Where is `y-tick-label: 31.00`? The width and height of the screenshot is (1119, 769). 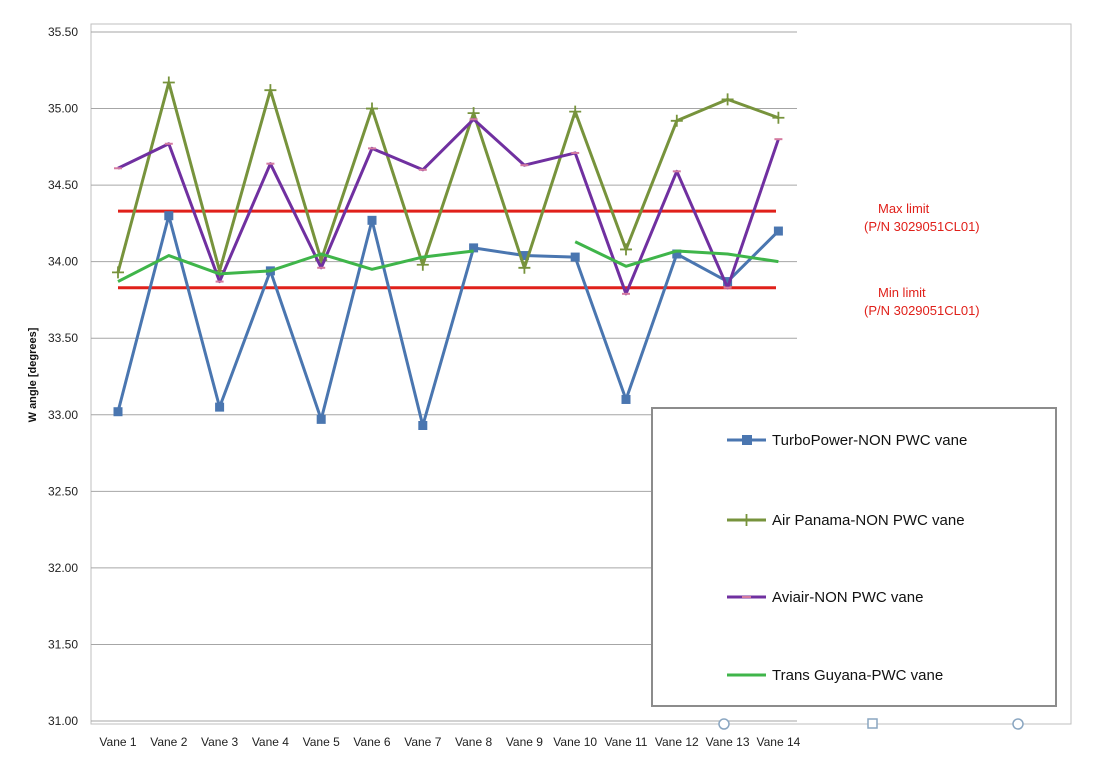 y-tick-label: 31.00 is located at coordinates (63, 721).